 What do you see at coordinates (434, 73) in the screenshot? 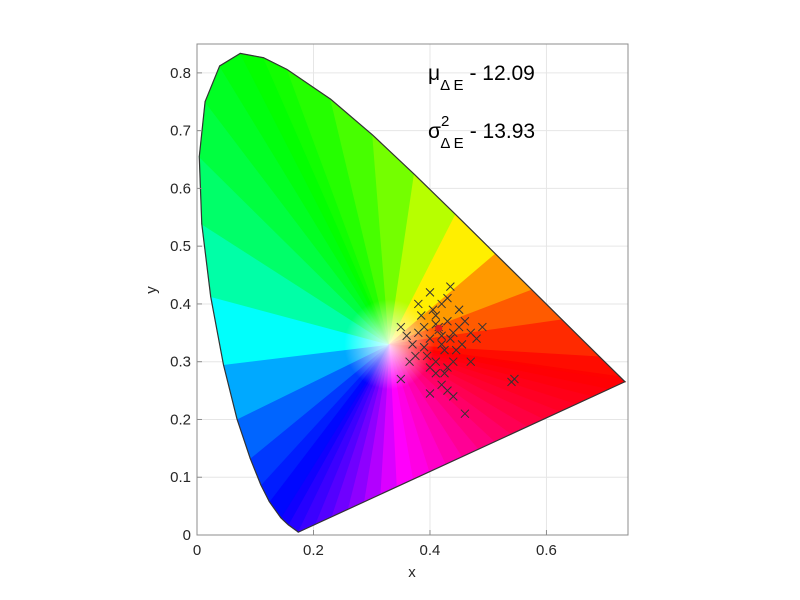
I see `annotation-symbol: μ` at bounding box center [434, 73].